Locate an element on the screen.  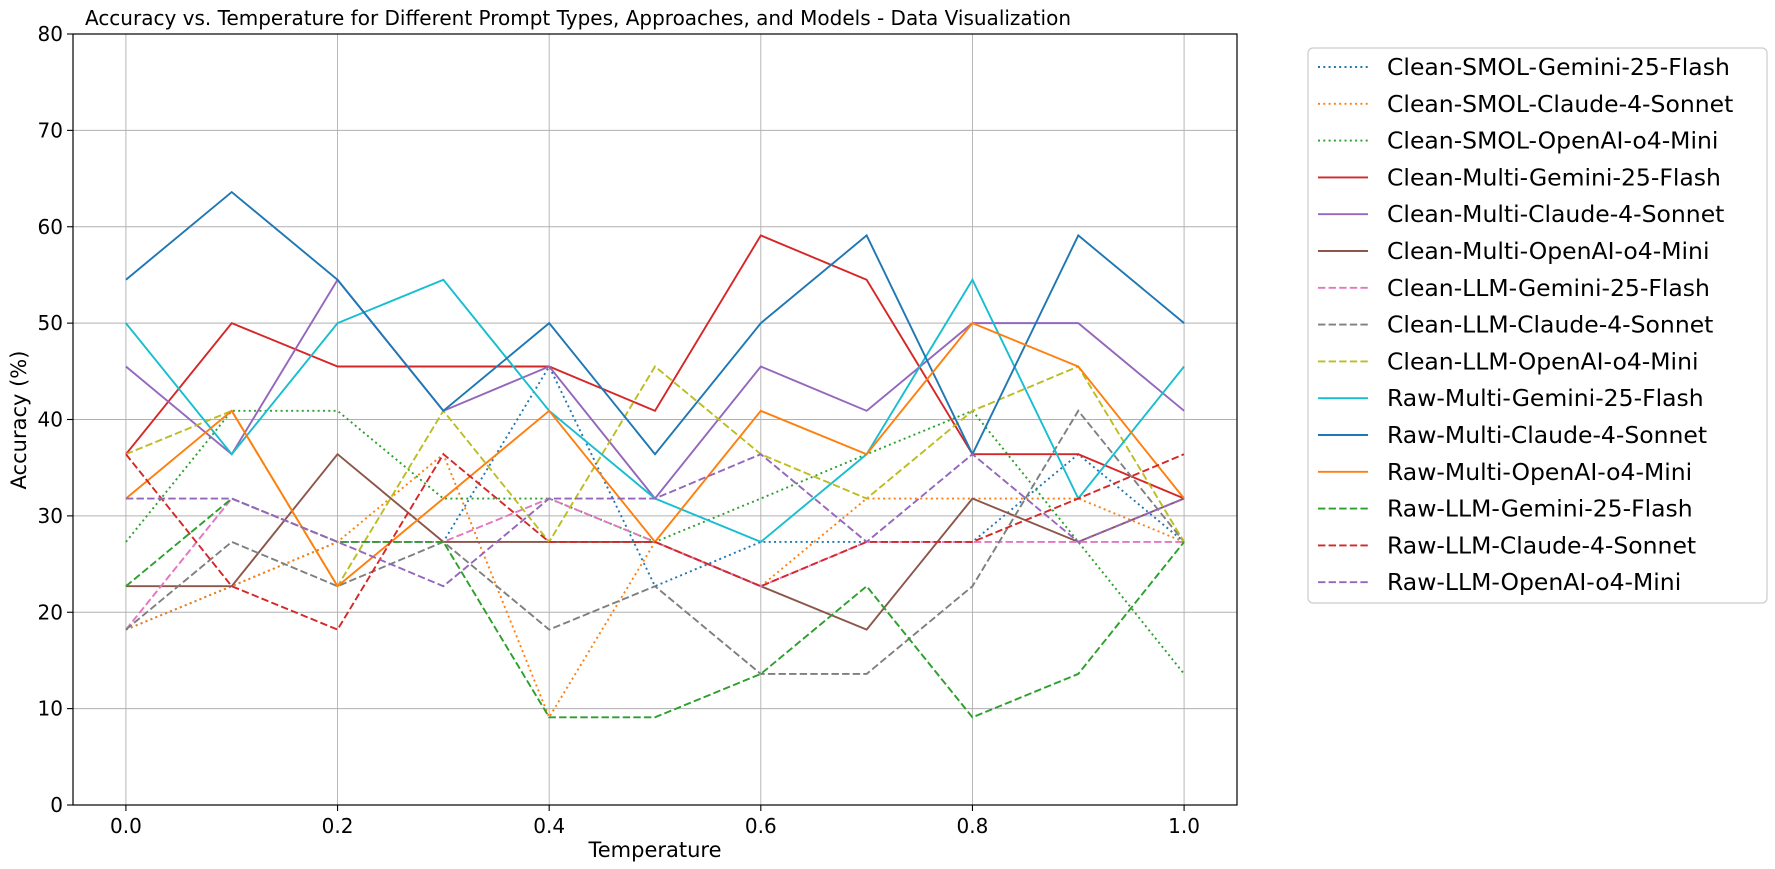
y-tick-label: 40 is located at coordinates (50, 420).